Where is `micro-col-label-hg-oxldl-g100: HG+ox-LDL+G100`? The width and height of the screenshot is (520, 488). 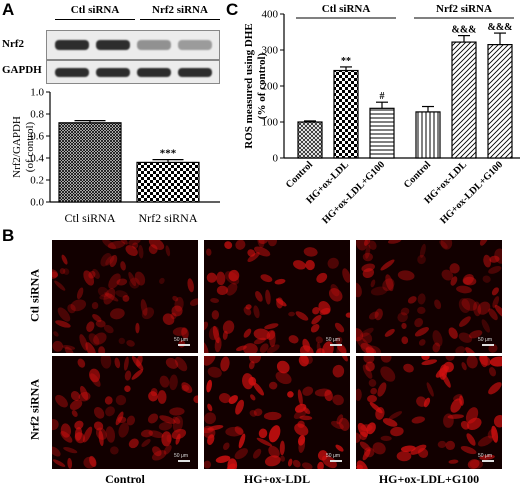 micro-col-label-hg-oxldl-g100: HG+ox-LDL+G100 is located at coordinates (429, 479).